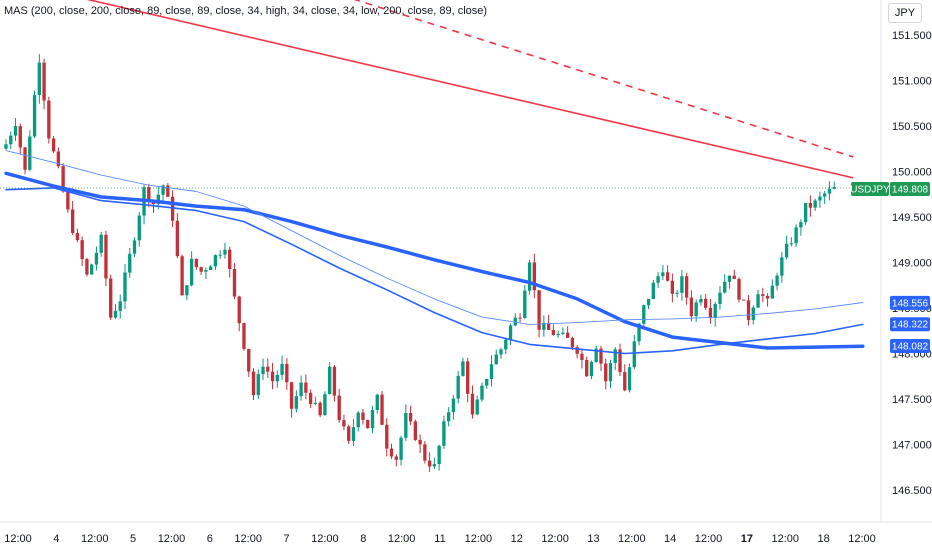 The width and height of the screenshot is (932, 550). What do you see at coordinates (56, 539) in the screenshot?
I see `time-tick-label: 4` at bounding box center [56, 539].